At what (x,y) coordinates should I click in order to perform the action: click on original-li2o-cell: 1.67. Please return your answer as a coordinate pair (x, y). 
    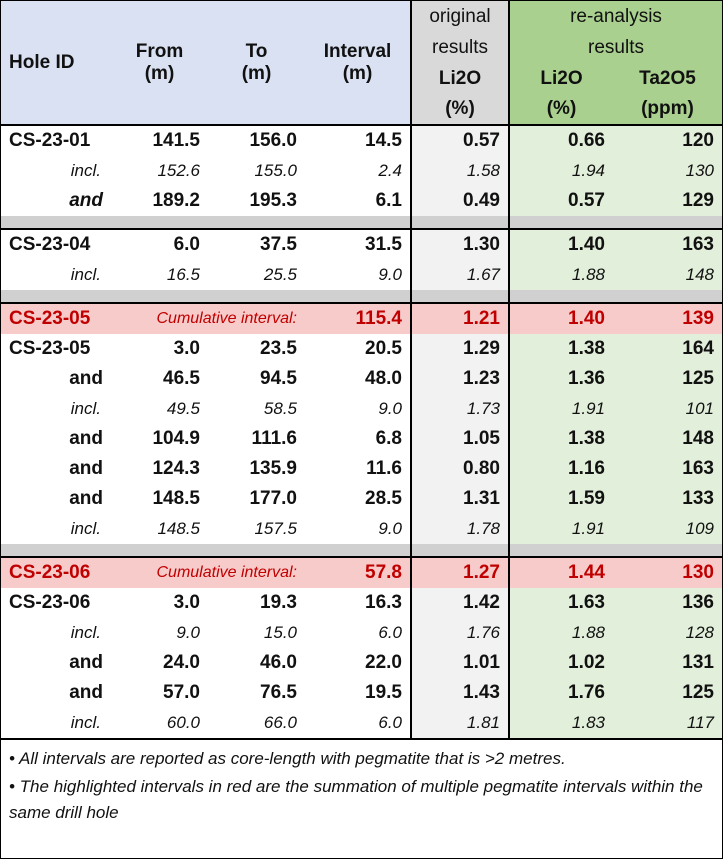
    Looking at the image, I should click on (459, 275).